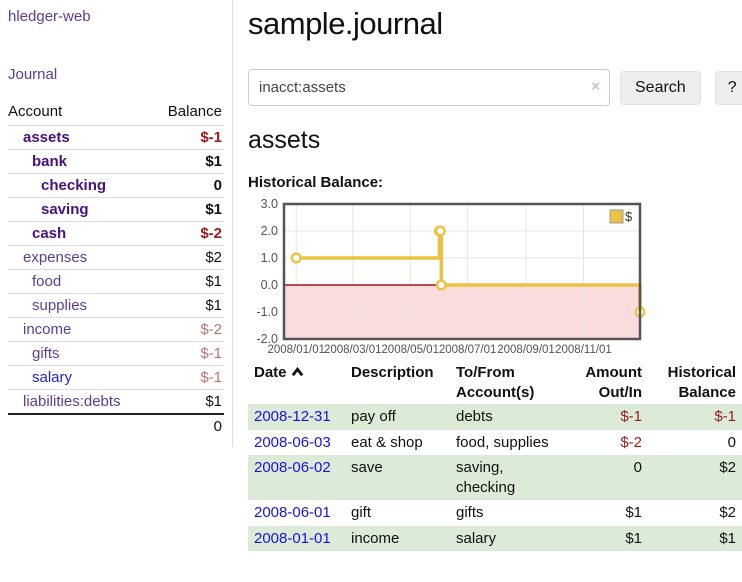 This screenshot has width=742, height=582. What do you see at coordinates (116, 425) in the screenshot?
I see `accounts-total-row: 0` at bounding box center [116, 425].